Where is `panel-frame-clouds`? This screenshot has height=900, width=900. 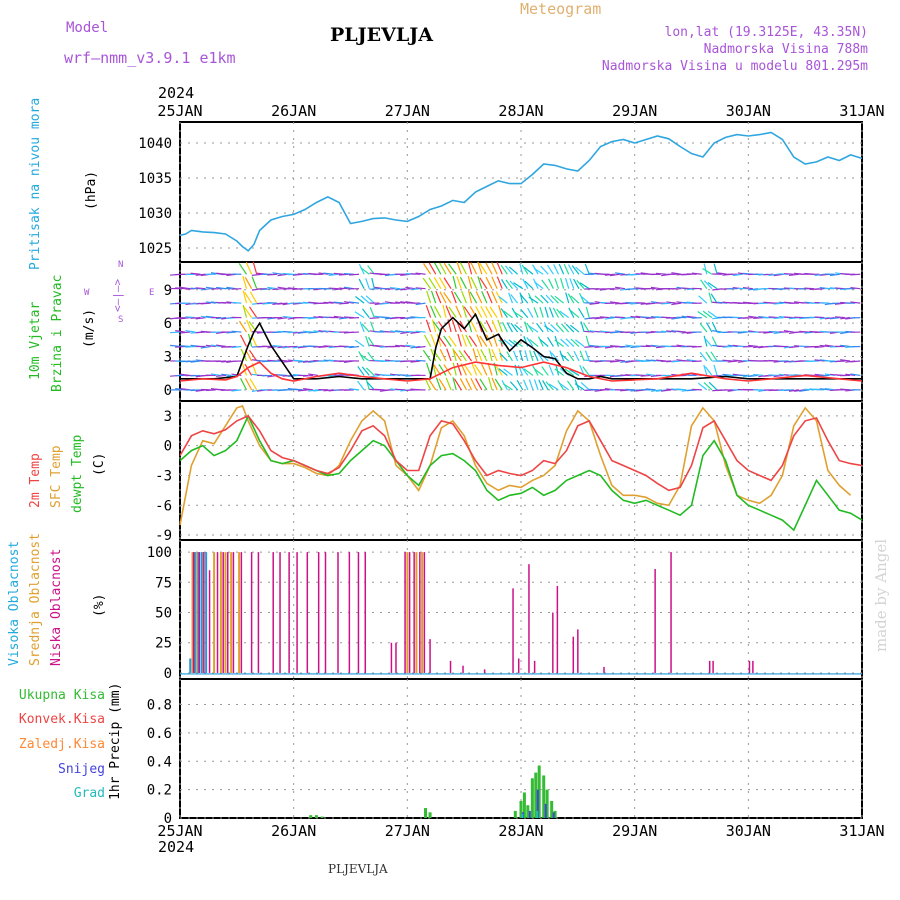
panel-frame-clouds is located at coordinates (521, 609).